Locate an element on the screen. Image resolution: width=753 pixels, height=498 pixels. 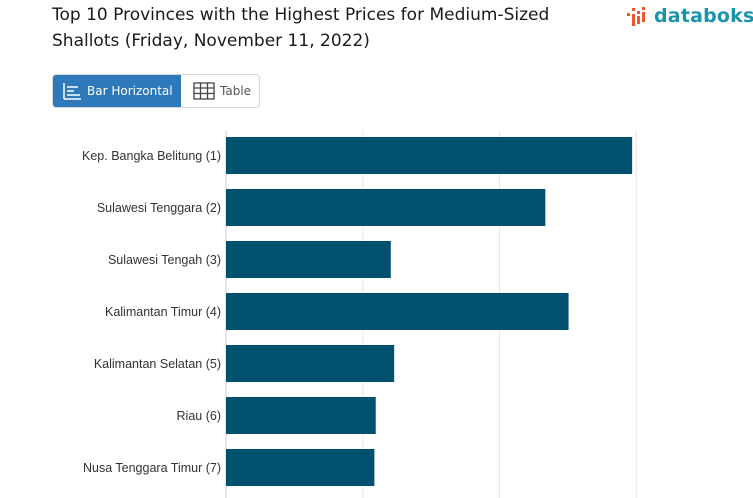
category-label: Sulawesi Tengah (3) is located at coordinates (164, 260).